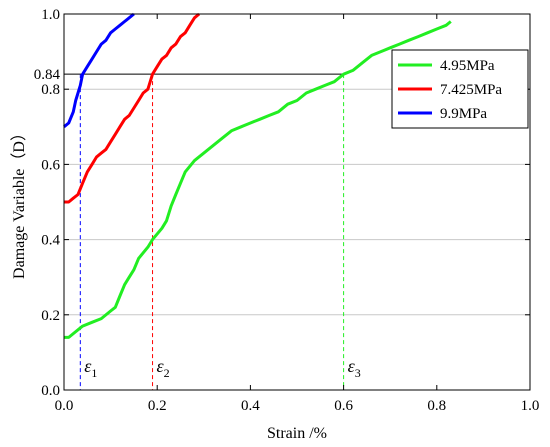 The image size is (550, 447). Describe the element at coordinates (436, 406) in the screenshot. I see `x-tick-label: 0.8` at that location.